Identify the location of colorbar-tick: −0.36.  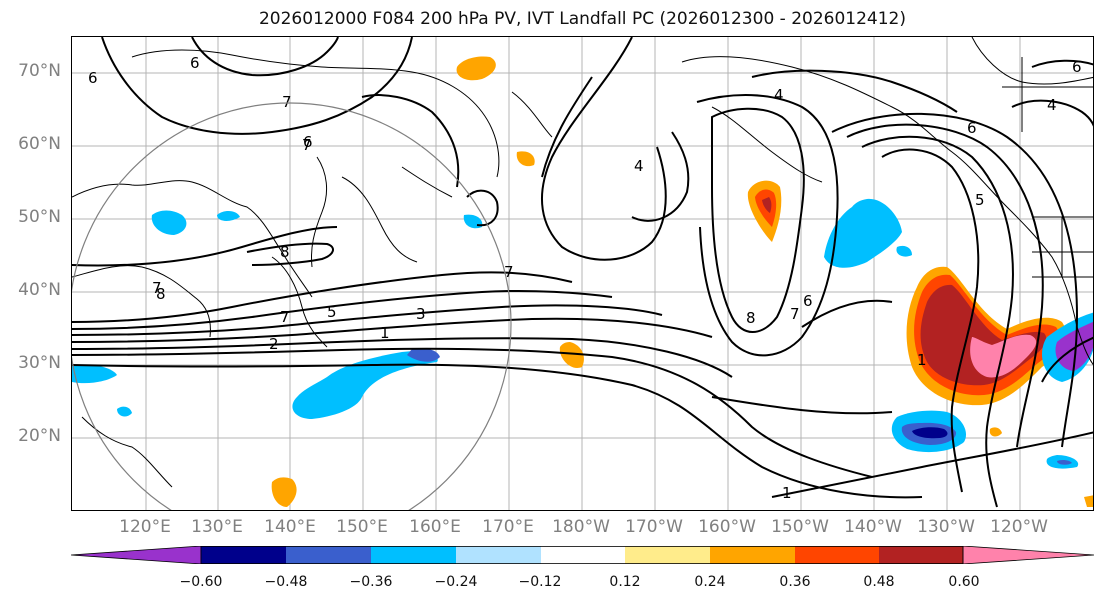
(371, 582).